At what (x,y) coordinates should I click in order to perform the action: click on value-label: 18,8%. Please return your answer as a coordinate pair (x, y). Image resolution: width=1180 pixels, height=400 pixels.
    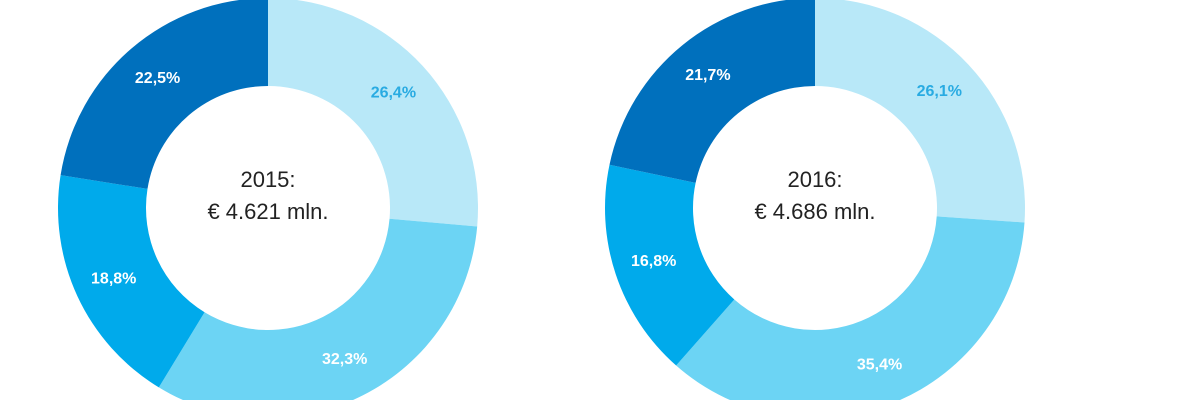
    Looking at the image, I should click on (113, 279).